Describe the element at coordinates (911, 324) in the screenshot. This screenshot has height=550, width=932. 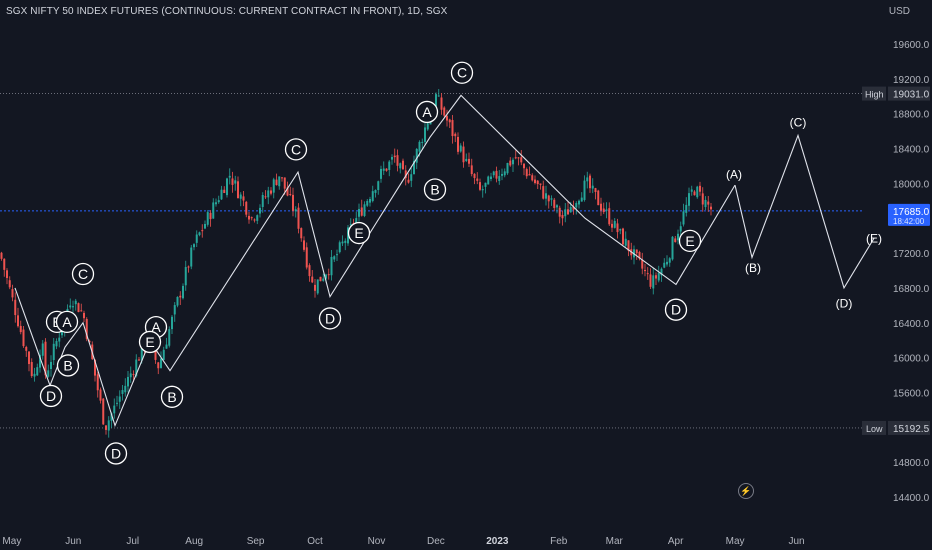
I see `y-tick-label-5: 16400.0` at that location.